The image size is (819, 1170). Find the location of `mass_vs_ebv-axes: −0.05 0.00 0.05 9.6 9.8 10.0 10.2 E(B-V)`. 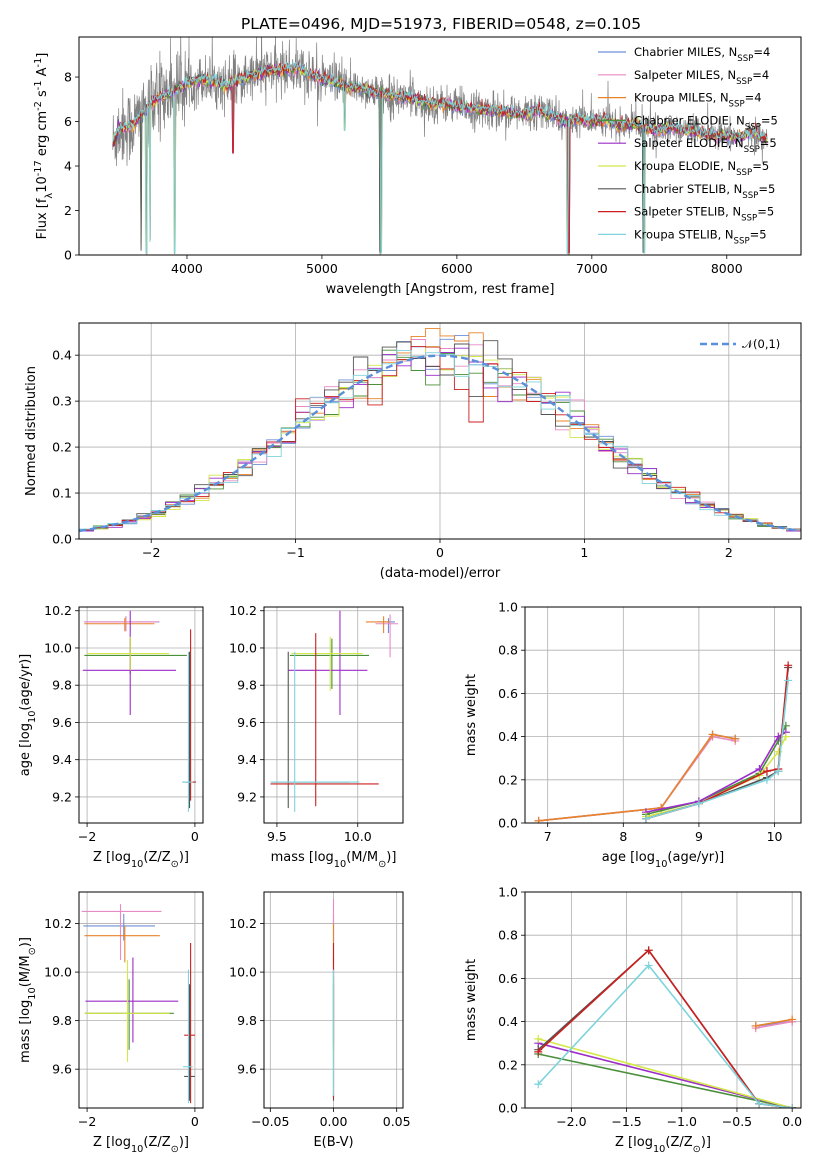

mass_vs_ebv-axes: −0.05 0.00 0.05 9.6 9.8 10.0 10.2 E(B-V) is located at coordinates (320, 1020).